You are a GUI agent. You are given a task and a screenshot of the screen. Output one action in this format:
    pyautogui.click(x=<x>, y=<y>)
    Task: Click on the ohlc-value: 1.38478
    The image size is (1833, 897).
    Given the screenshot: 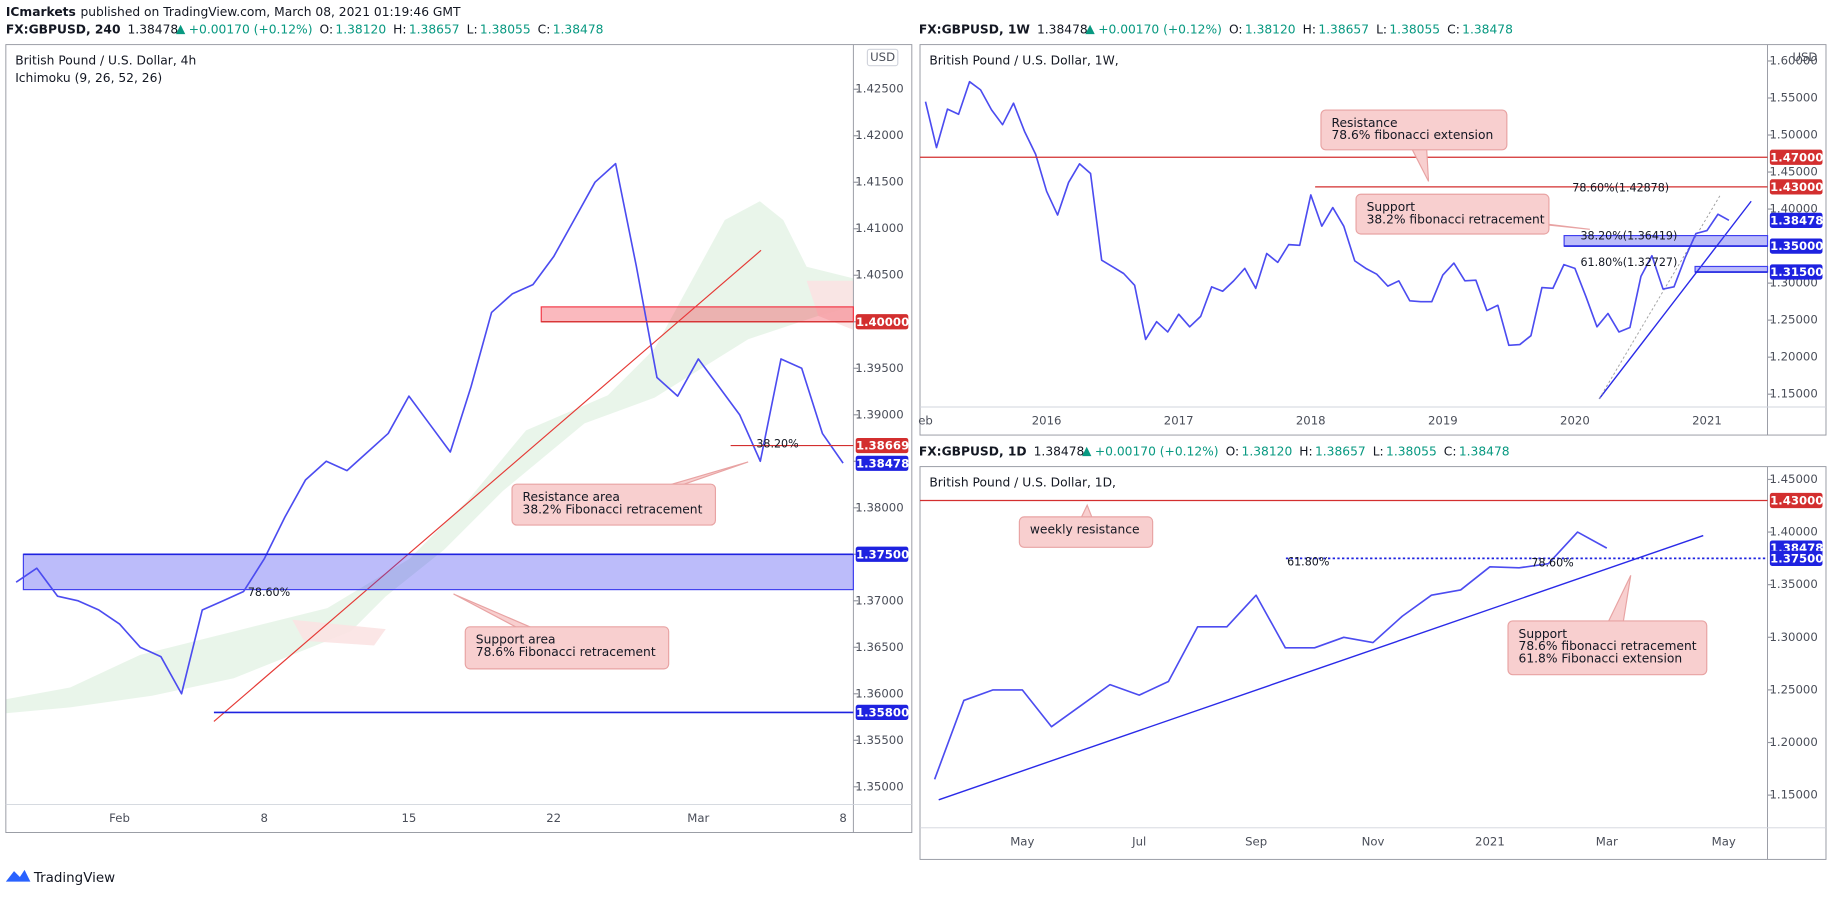 What is the action you would take?
    pyautogui.click(x=1484, y=451)
    